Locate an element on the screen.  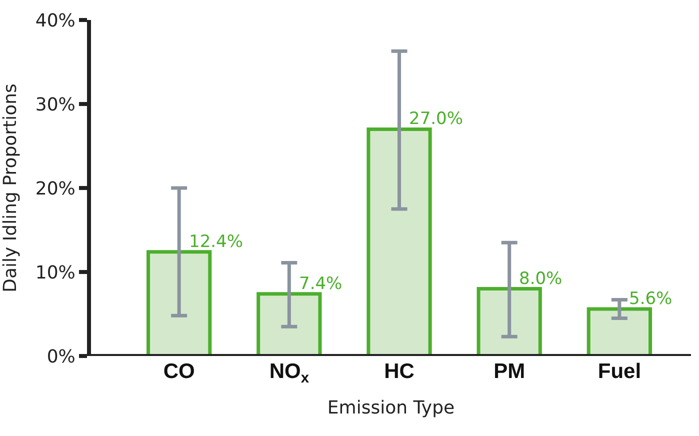
y-tick-label: 30% is located at coordinates (55, 105).